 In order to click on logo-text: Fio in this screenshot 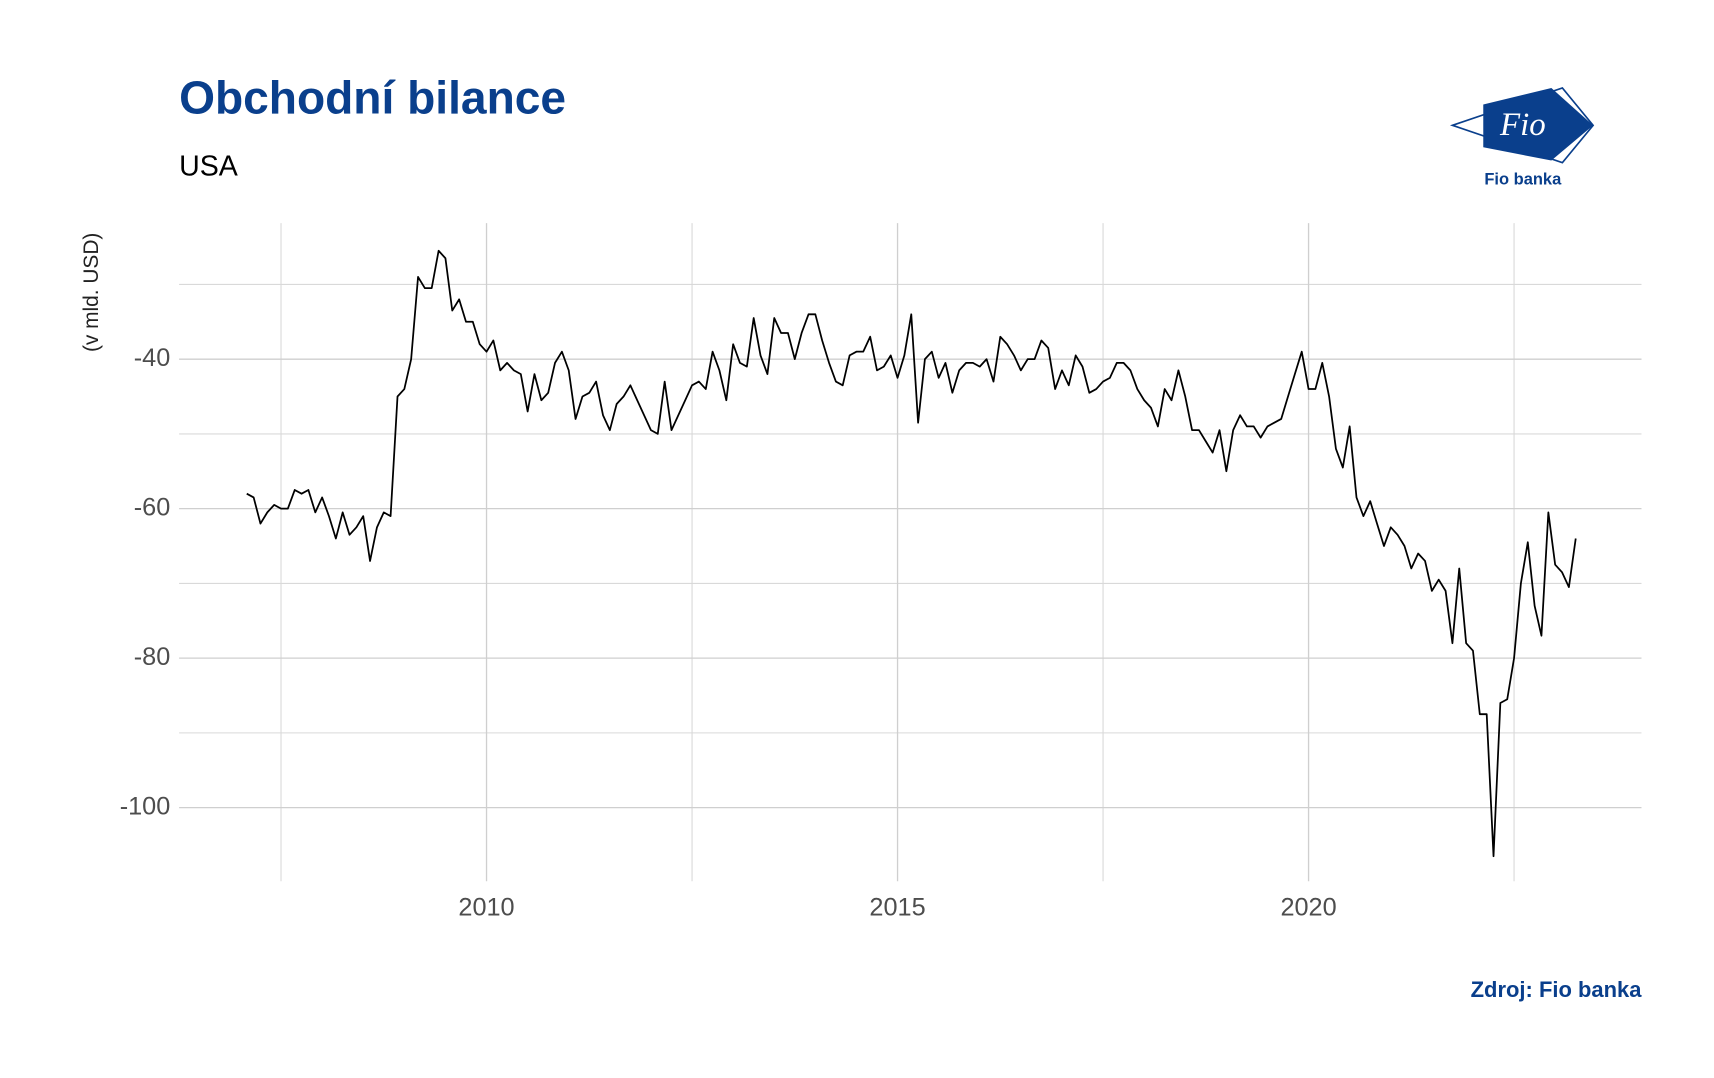, I will do `click(1522, 125)`.